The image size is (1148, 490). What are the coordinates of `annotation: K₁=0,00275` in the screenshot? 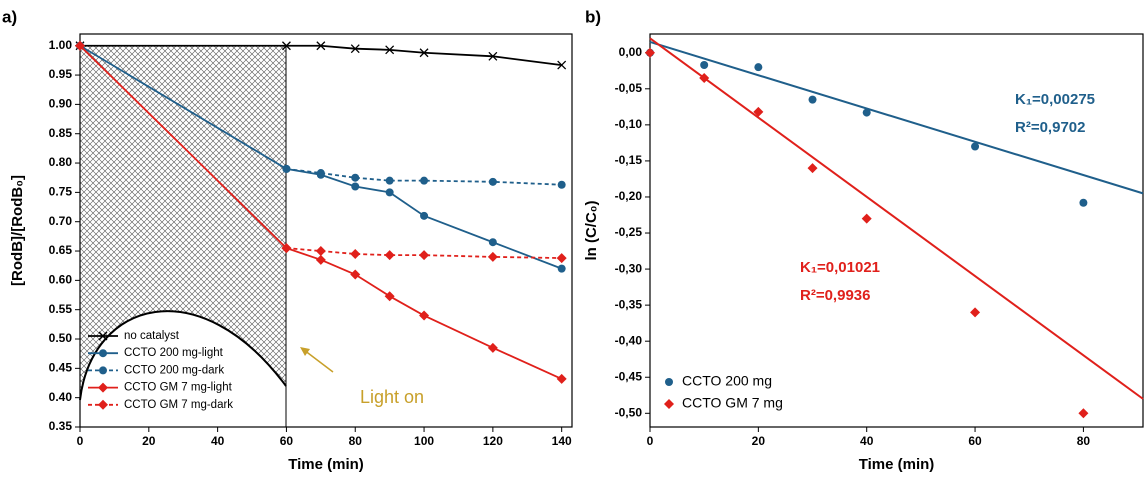 It's located at (1055, 99).